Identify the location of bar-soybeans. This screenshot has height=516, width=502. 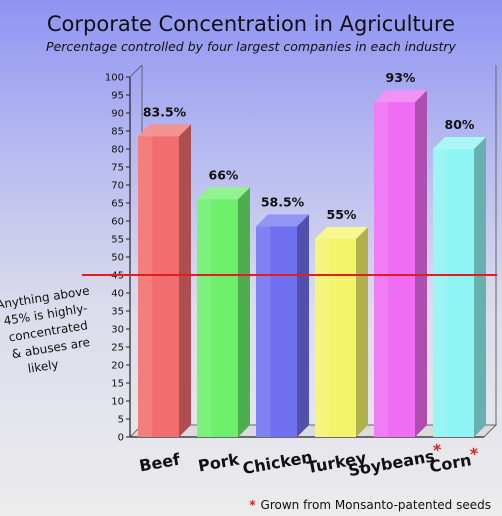
(400, 263).